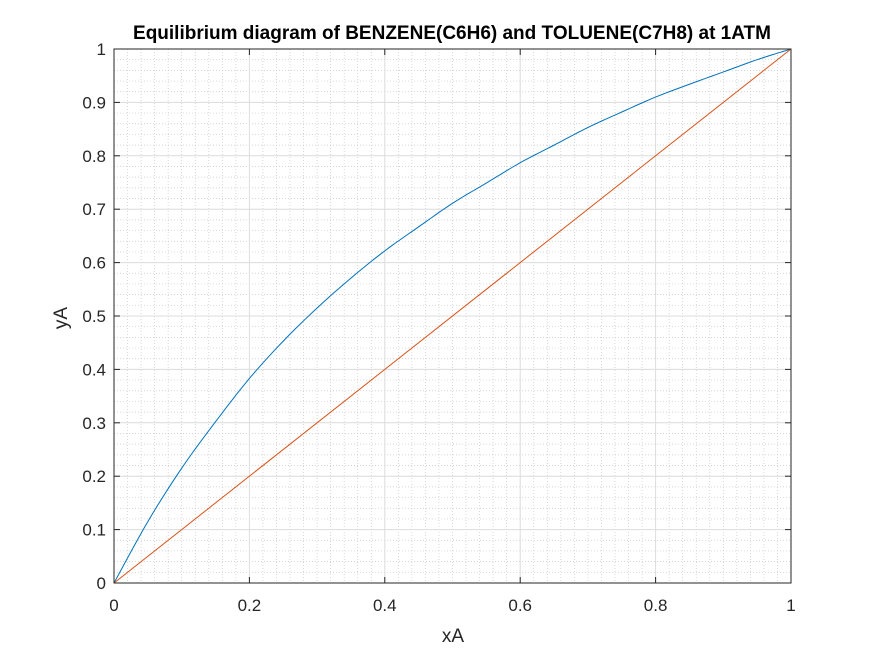 Image resolution: width=875 pixels, height=656 pixels. Describe the element at coordinates (113, 605) in the screenshot. I see `x-tick-label: 0` at that location.